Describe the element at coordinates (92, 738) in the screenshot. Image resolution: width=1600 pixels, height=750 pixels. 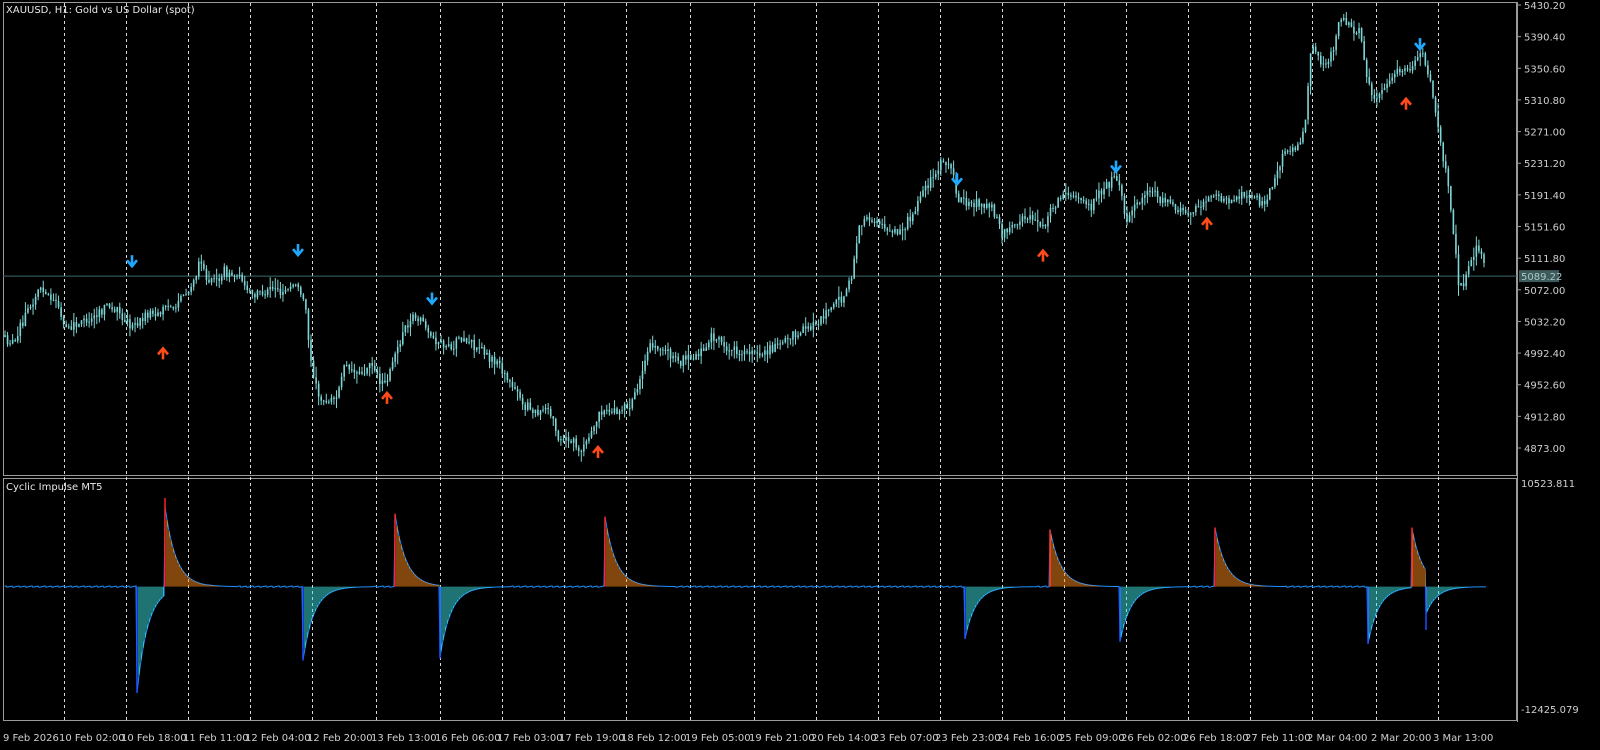
I see `x-tick-label: 10 Feb 02:00` at that location.